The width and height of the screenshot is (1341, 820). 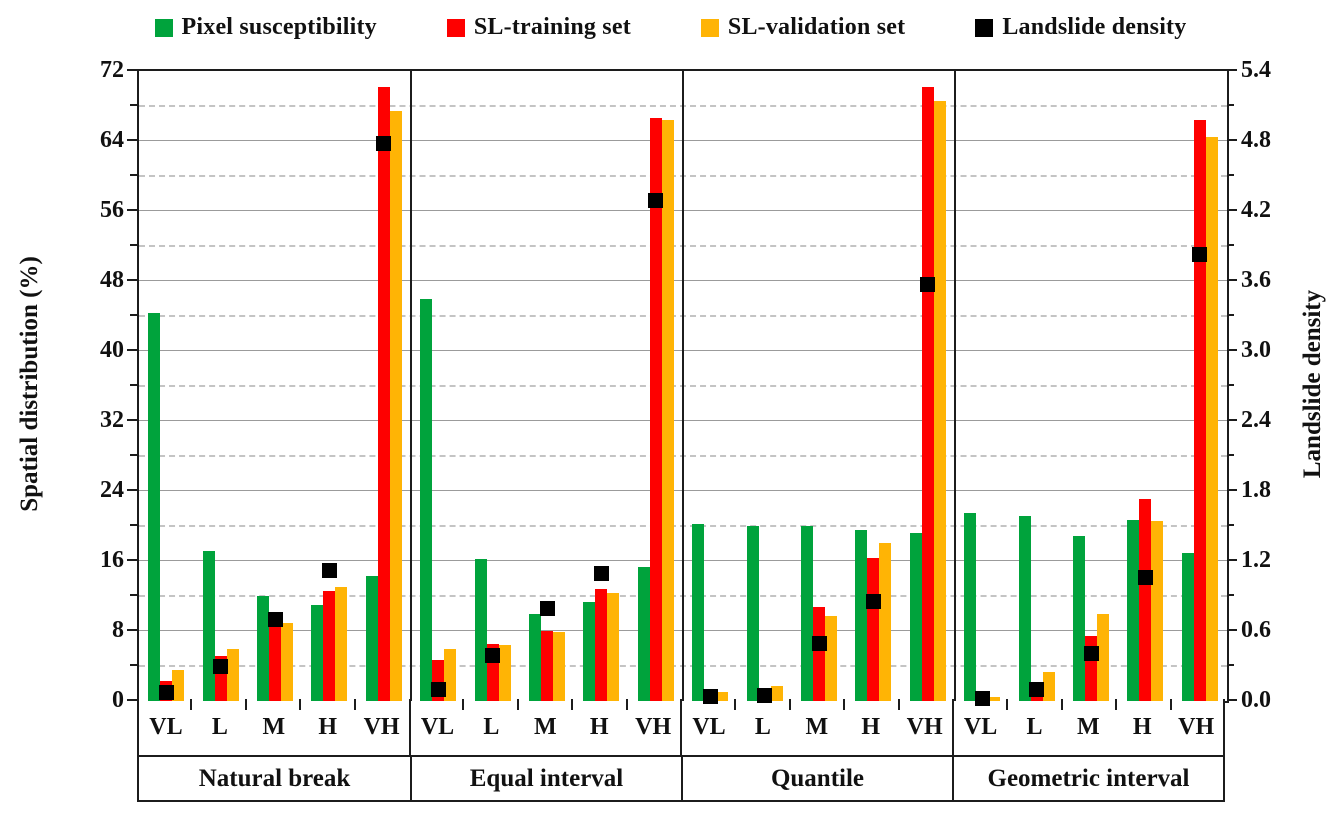 What do you see at coordinates (279, 27) in the screenshot?
I see `legend-label: Pixel susceptibility` at bounding box center [279, 27].